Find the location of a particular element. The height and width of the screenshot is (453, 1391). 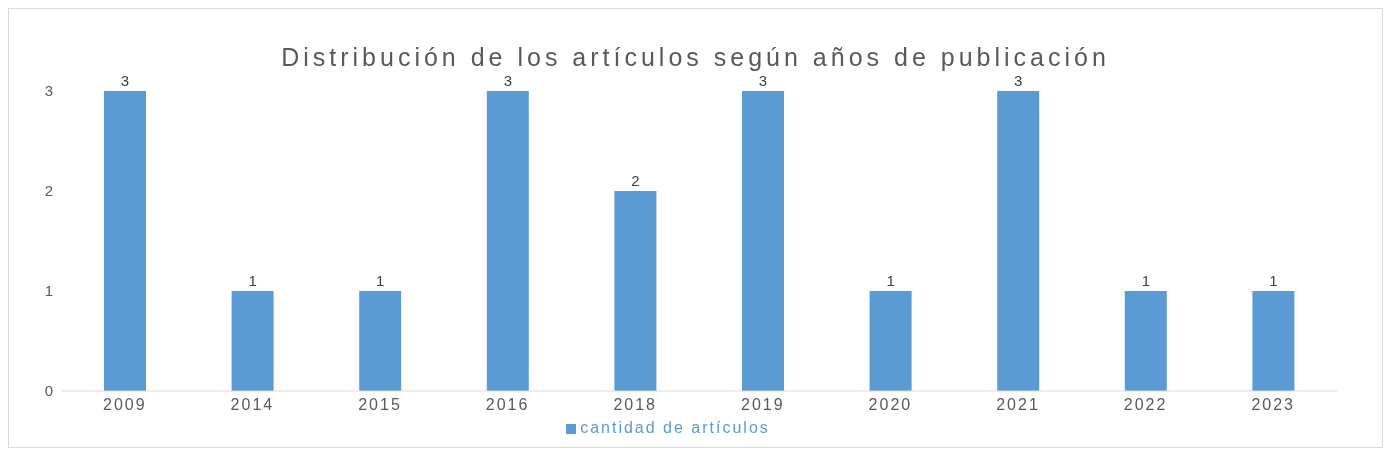

x-tick-label: 2021 is located at coordinates (1018, 405).